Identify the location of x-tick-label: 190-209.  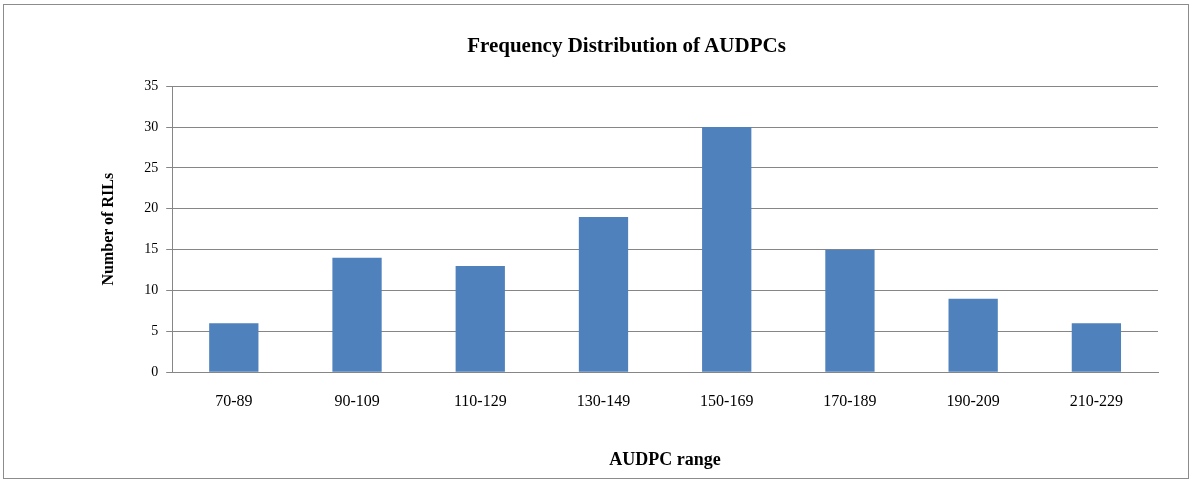
(973, 400).